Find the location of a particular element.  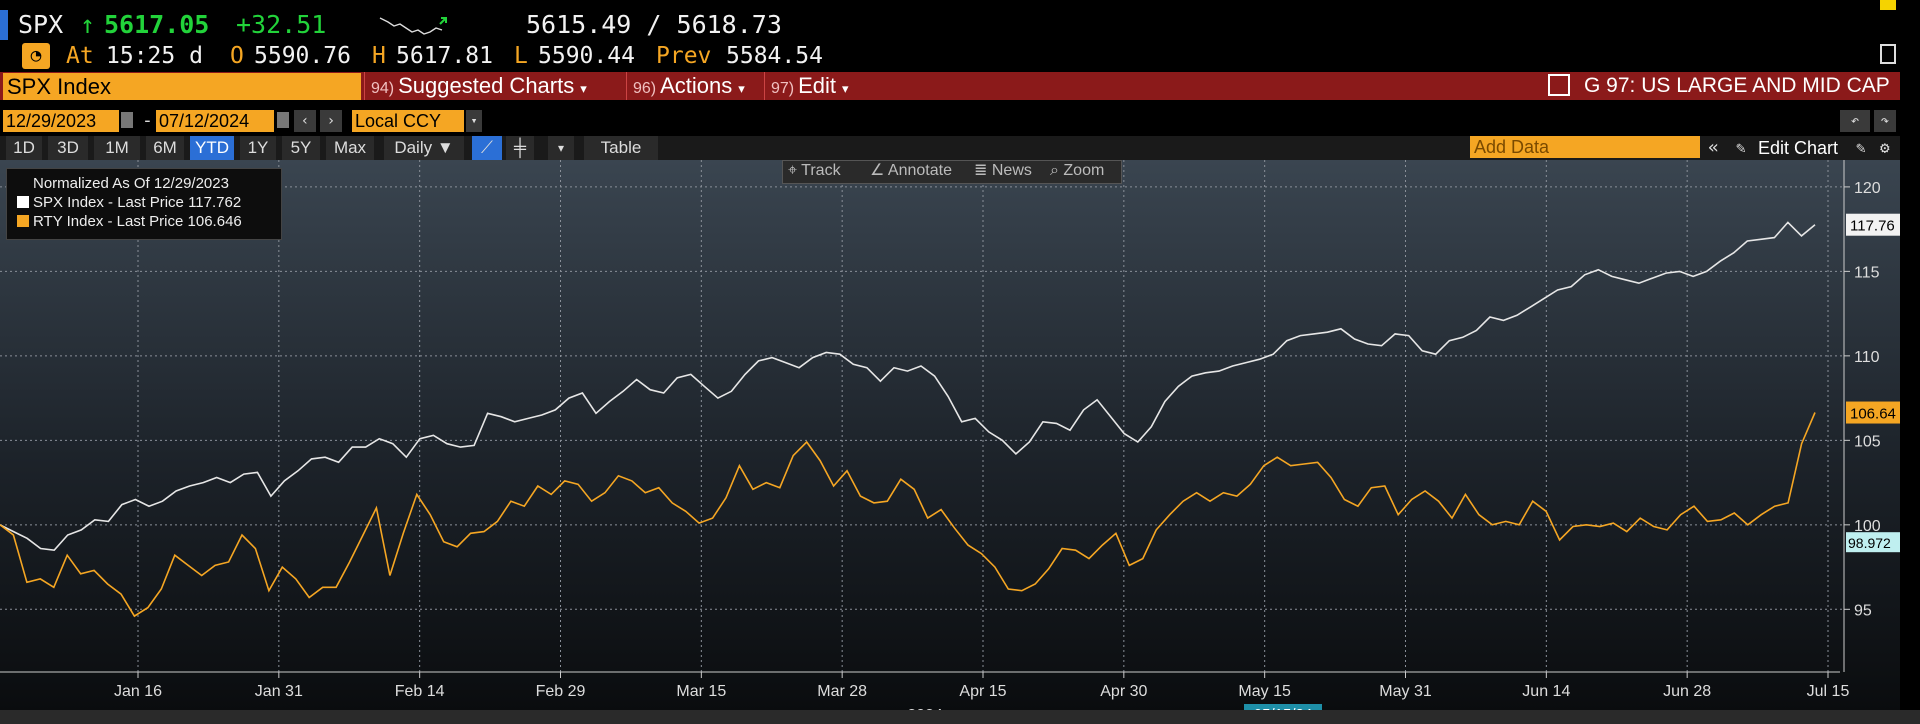

settings-icon: ⚙ is located at coordinates (1885, 147).